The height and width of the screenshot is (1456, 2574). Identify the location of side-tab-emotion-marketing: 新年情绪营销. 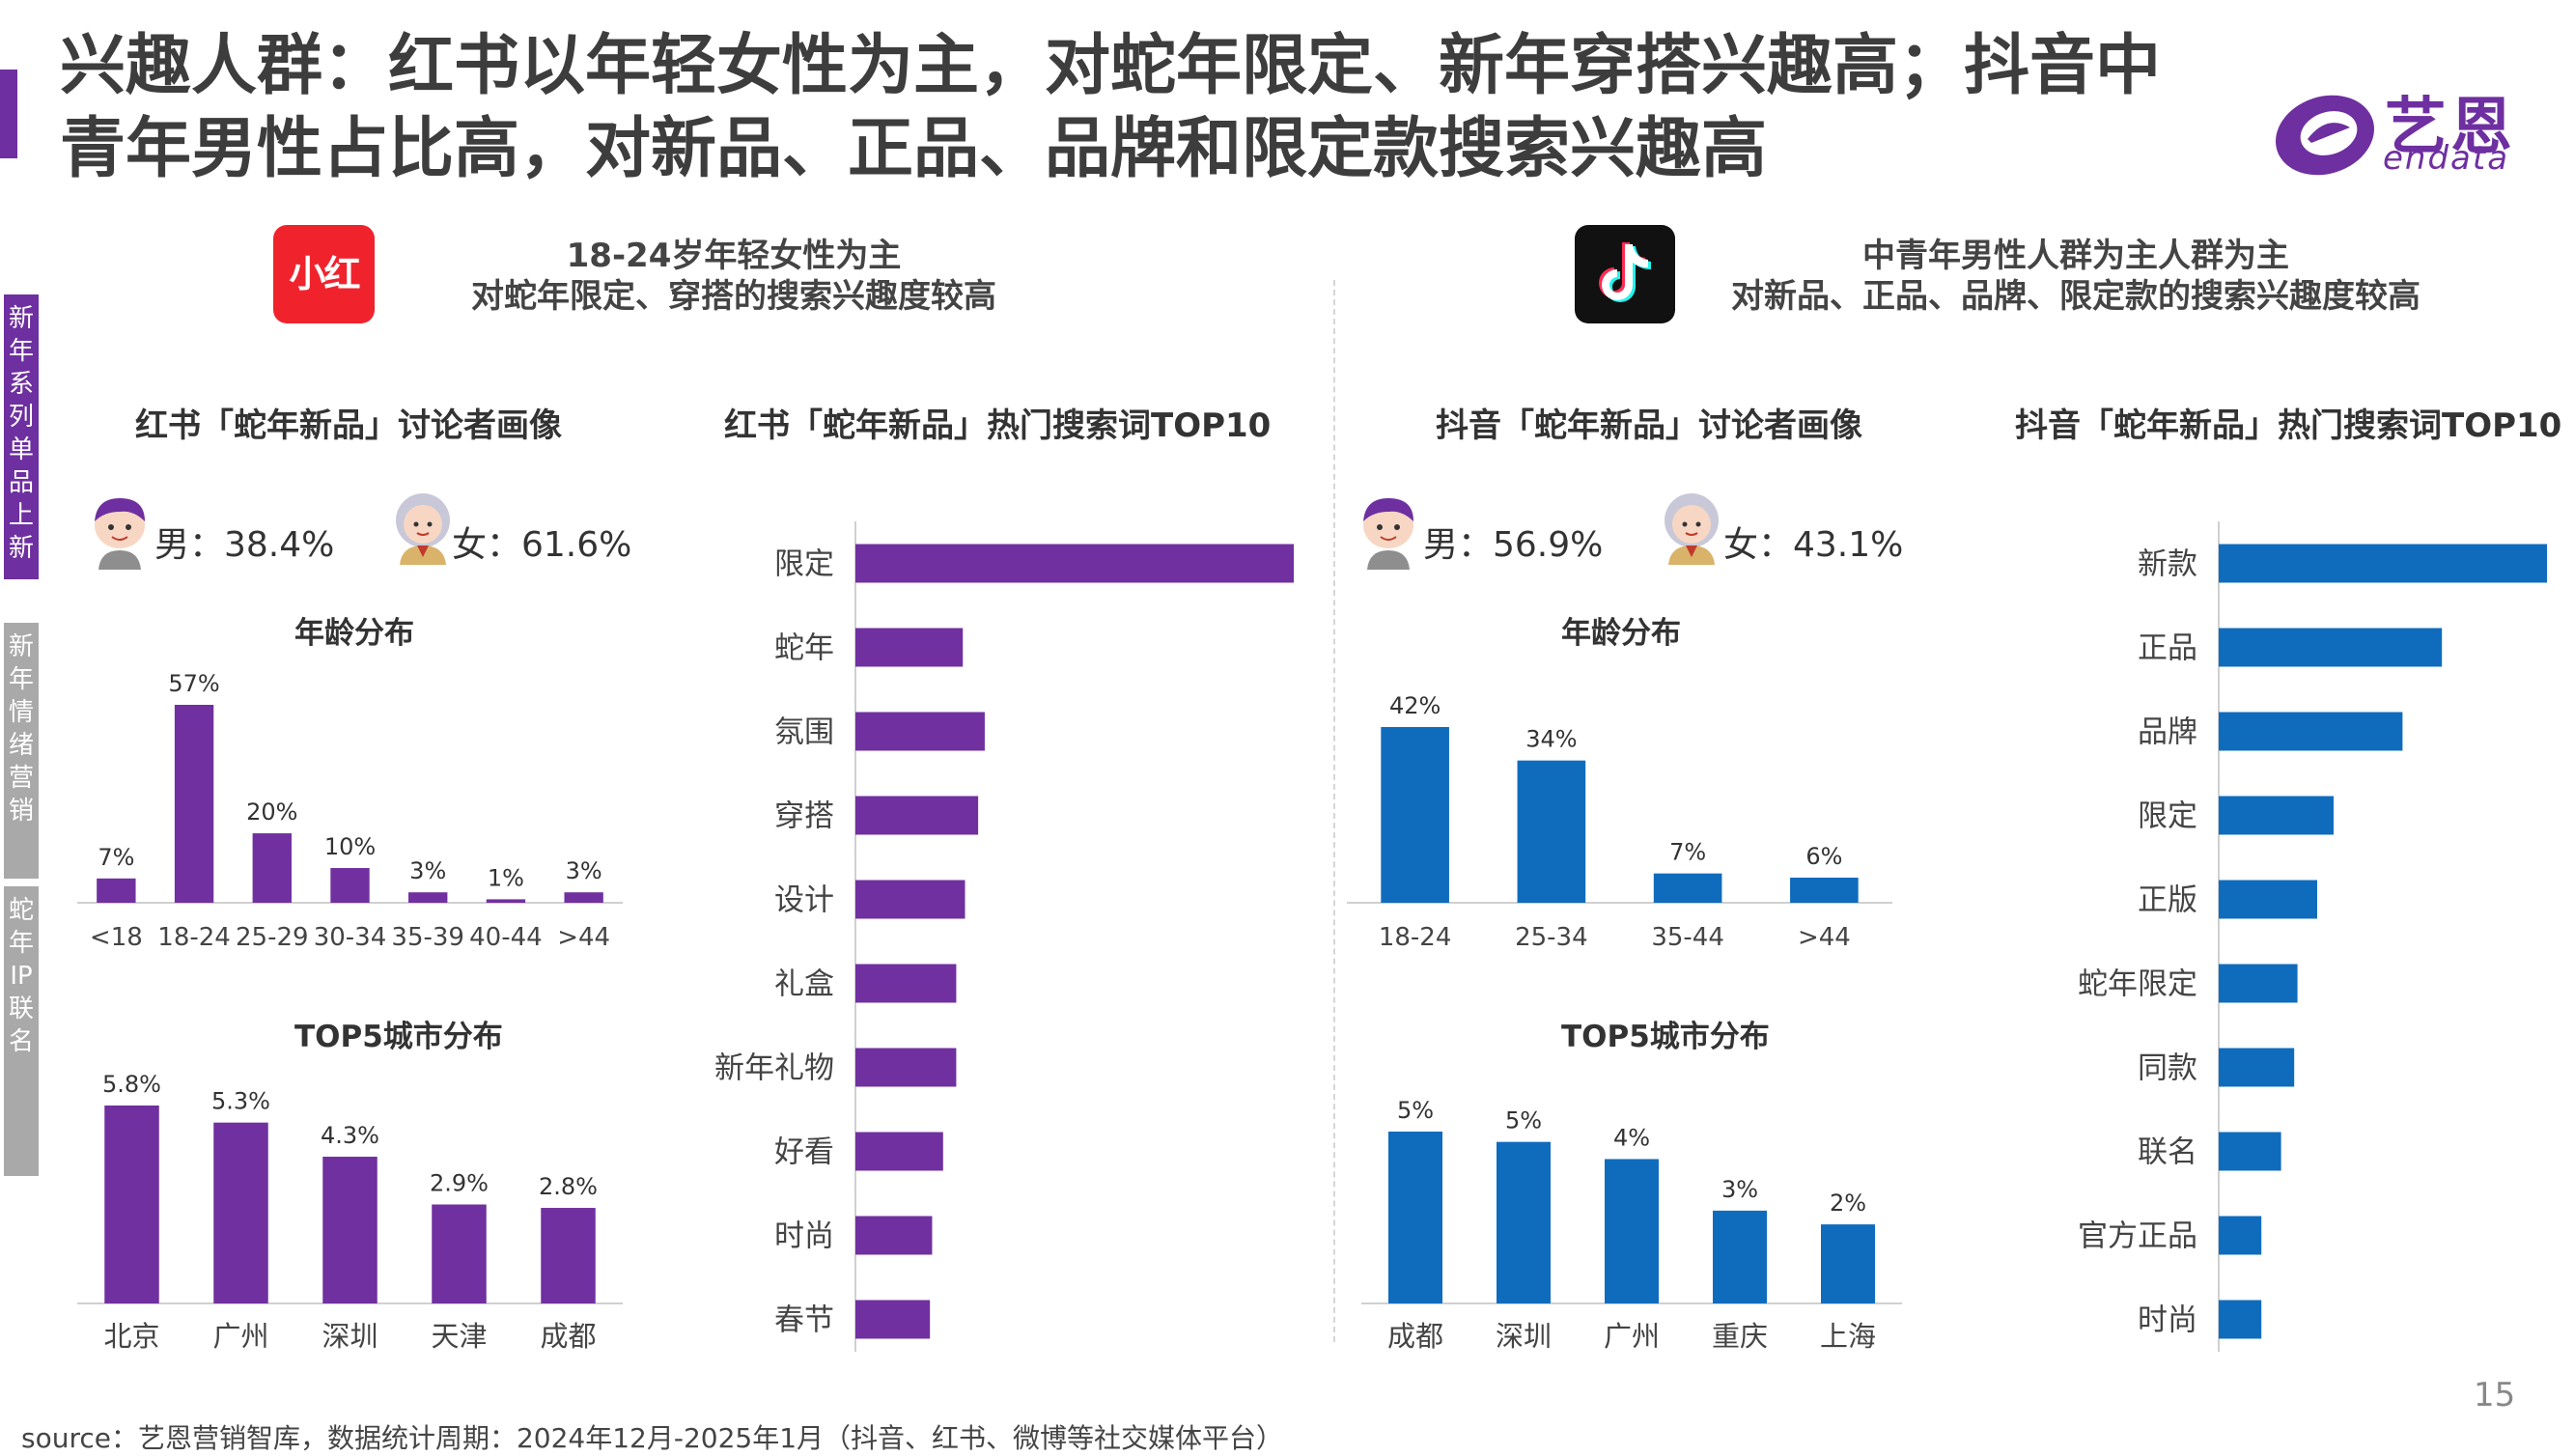
(21, 751).